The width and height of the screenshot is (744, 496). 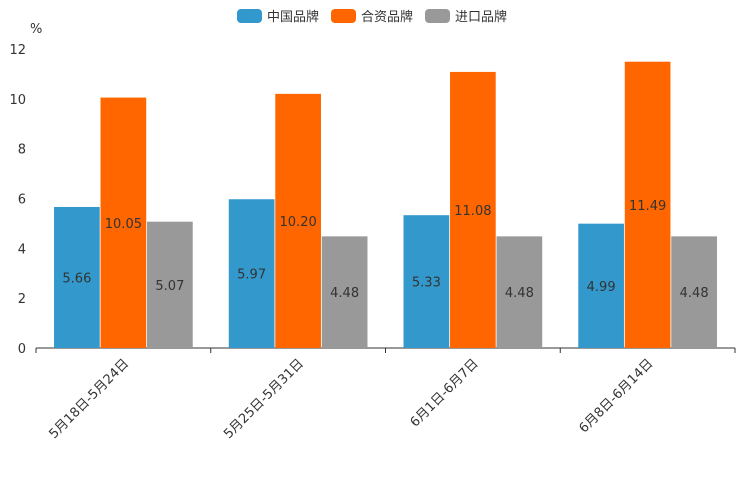 I want to click on data-label: 5.97, so click(x=251, y=275).